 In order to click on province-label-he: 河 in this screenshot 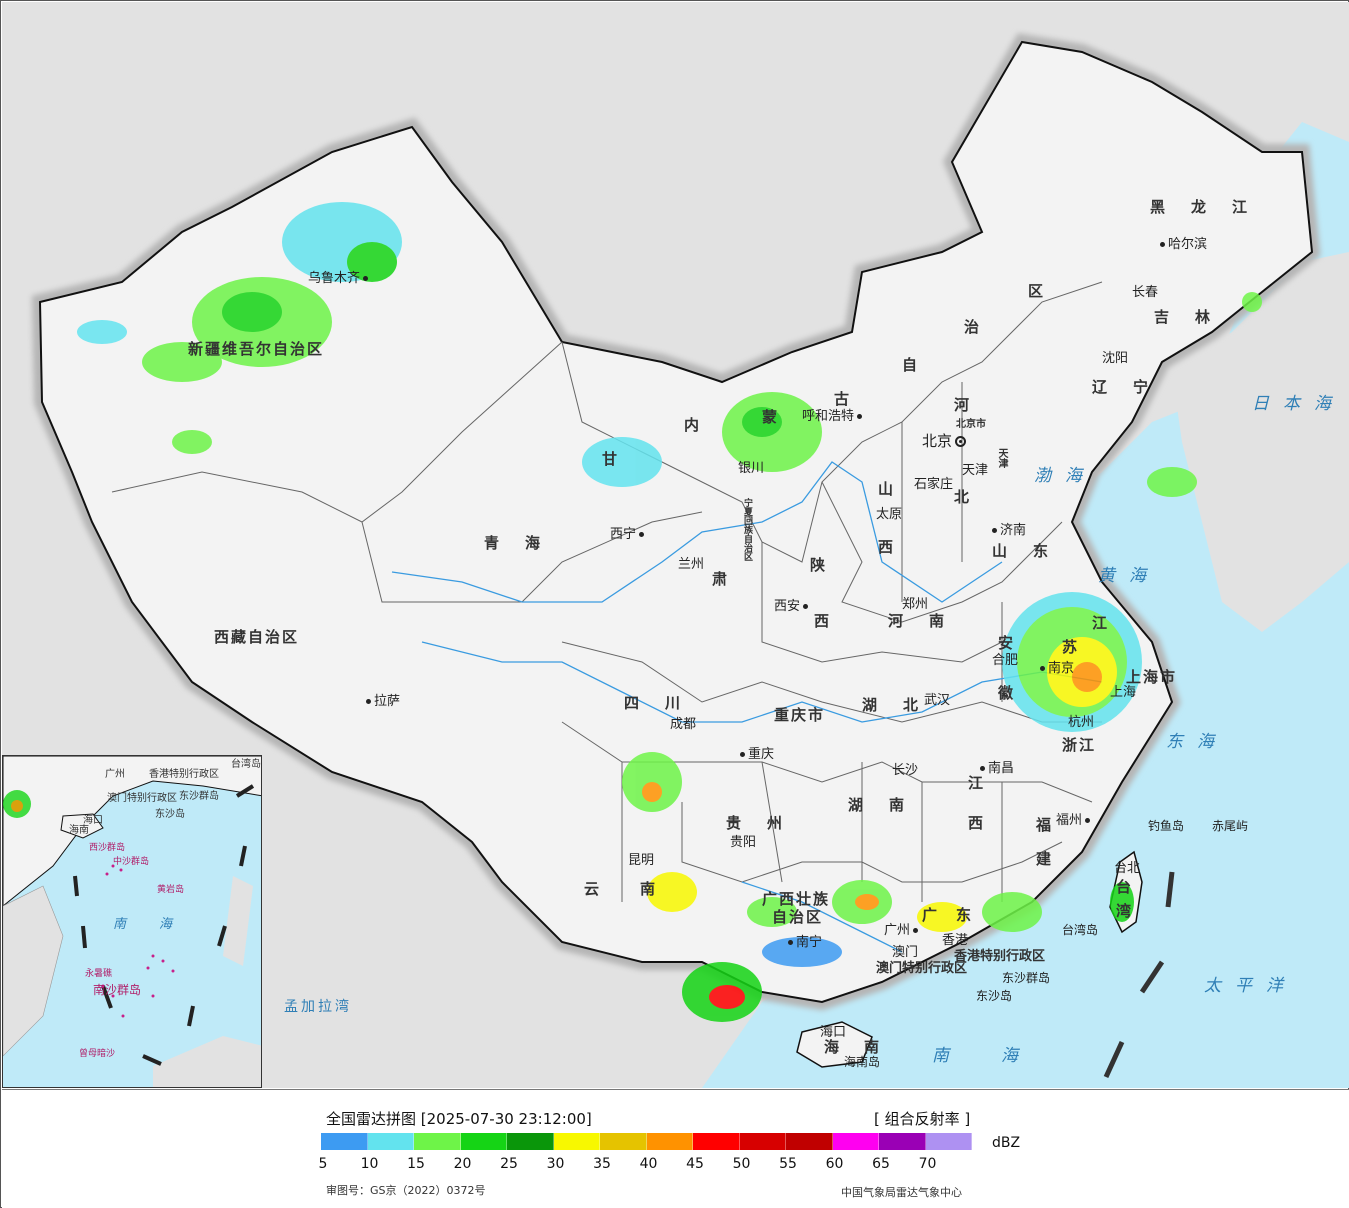, I will do `click(963, 405)`.